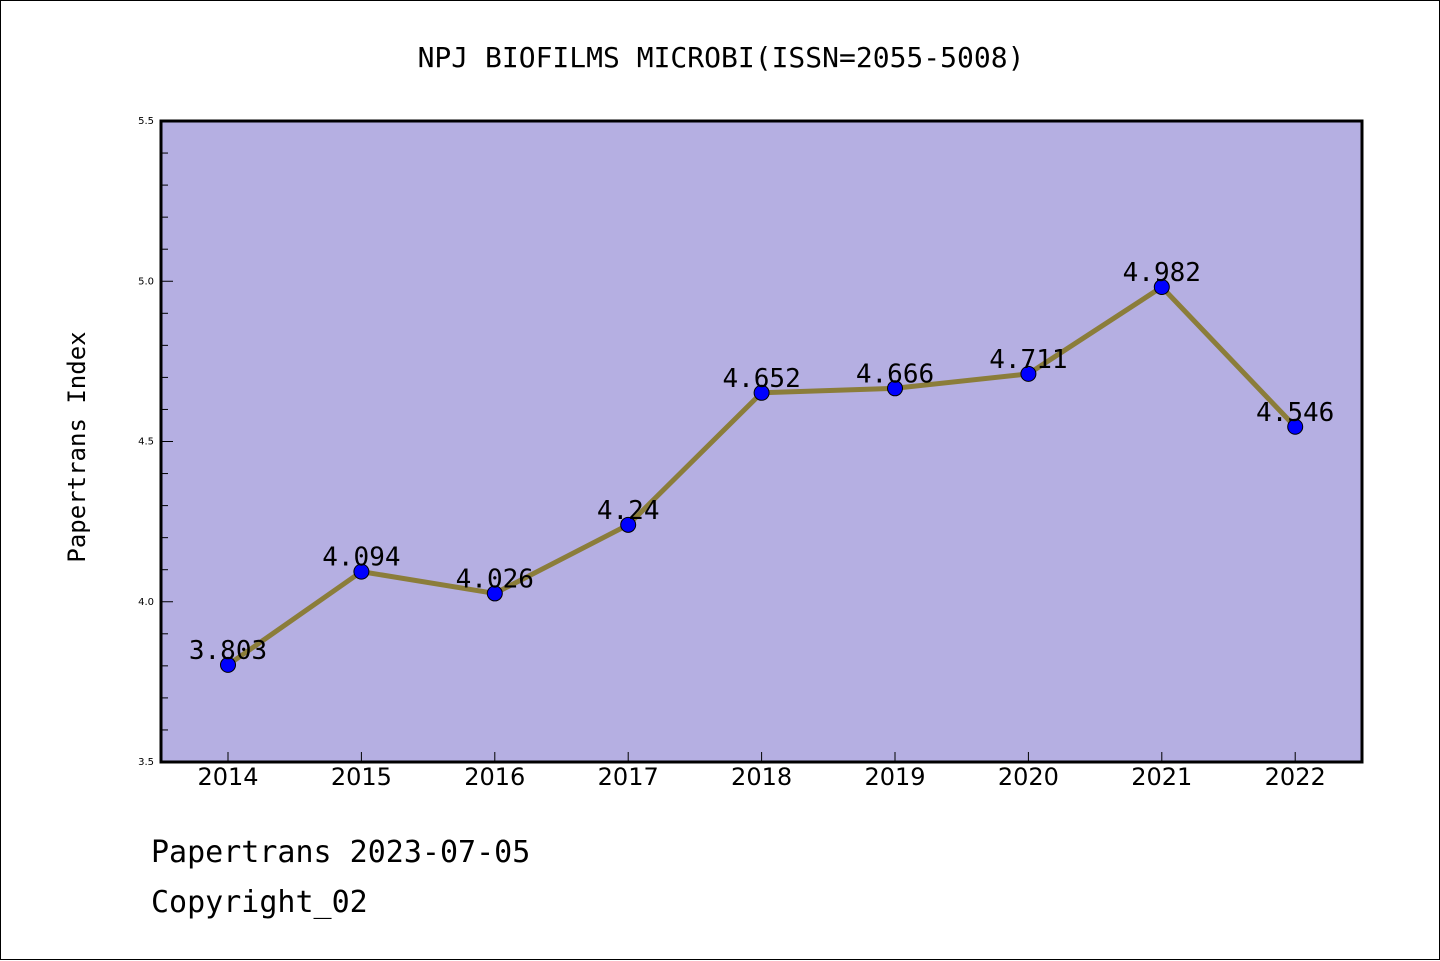 This screenshot has width=1440, height=961. I want to click on data-label: 4.666, so click(895, 374).